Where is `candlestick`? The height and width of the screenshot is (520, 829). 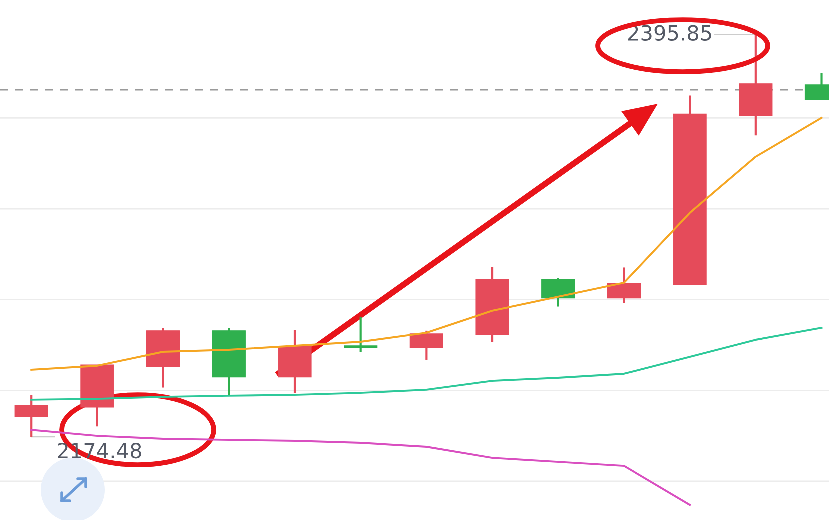
candlestick is located at coordinates (361, 335).